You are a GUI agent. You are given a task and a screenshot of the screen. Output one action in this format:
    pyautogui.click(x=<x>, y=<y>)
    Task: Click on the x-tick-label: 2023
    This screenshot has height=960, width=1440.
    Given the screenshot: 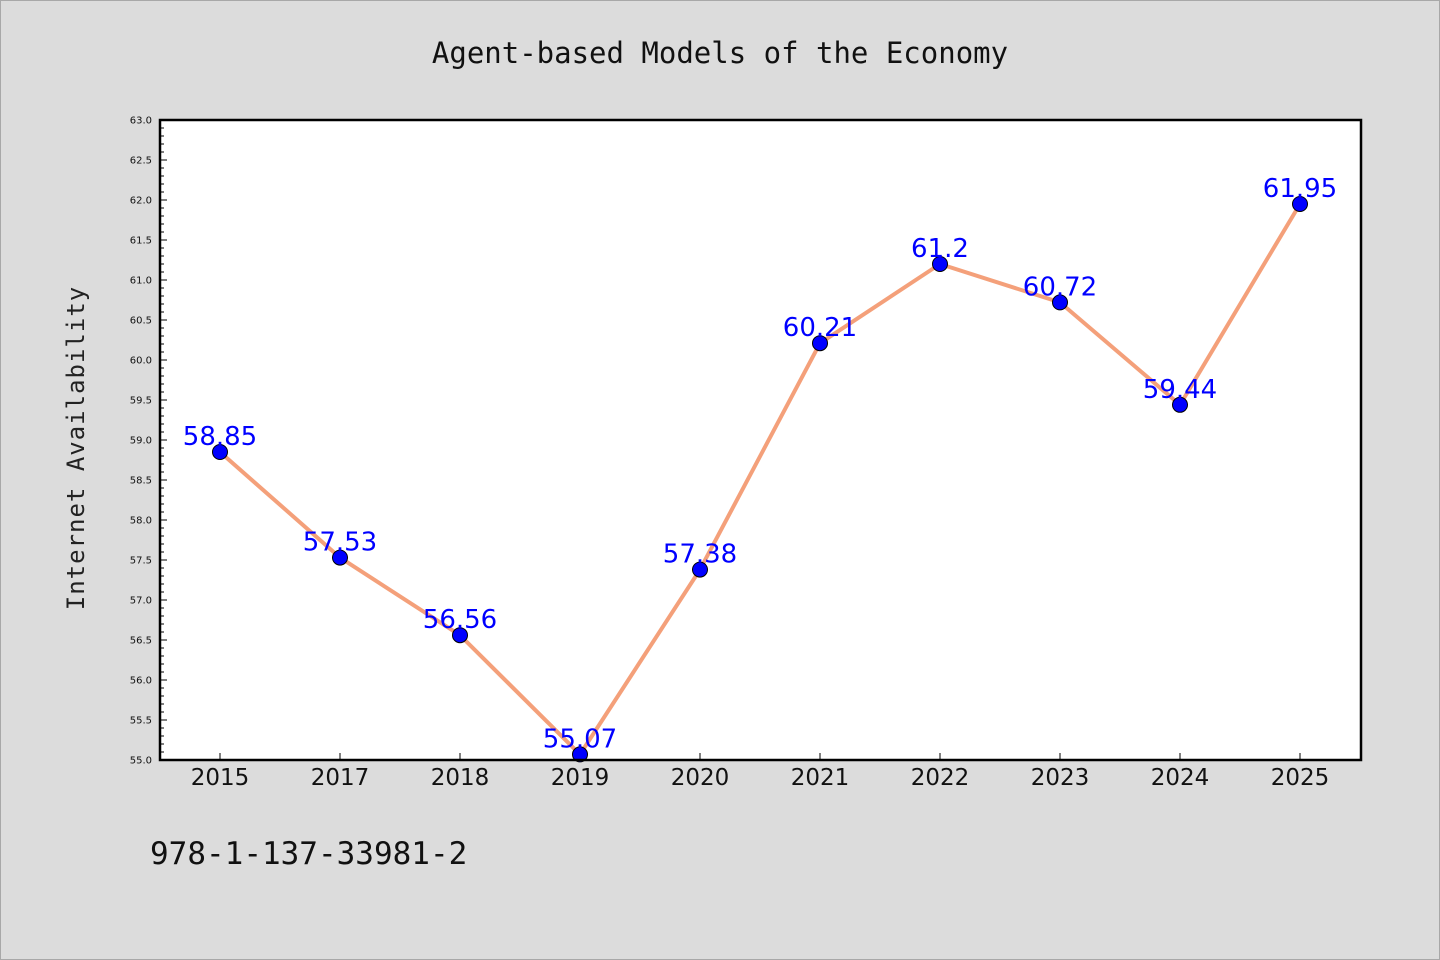 What is the action you would take?
    pyautogui.click(x=1060, y=778)
    